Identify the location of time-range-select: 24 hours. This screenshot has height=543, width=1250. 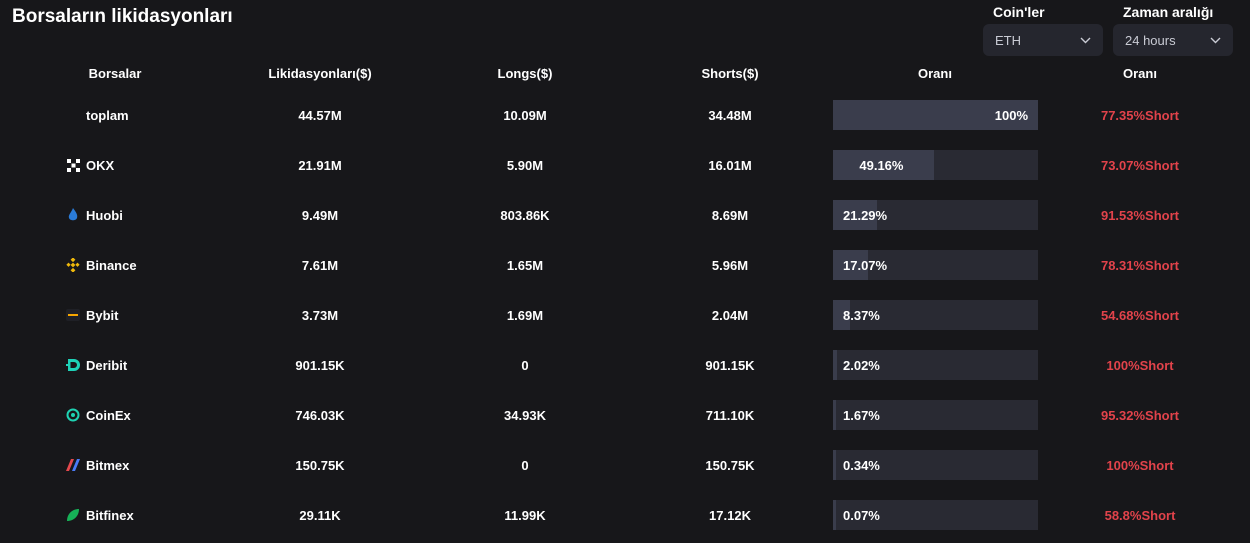
(1173, 40).